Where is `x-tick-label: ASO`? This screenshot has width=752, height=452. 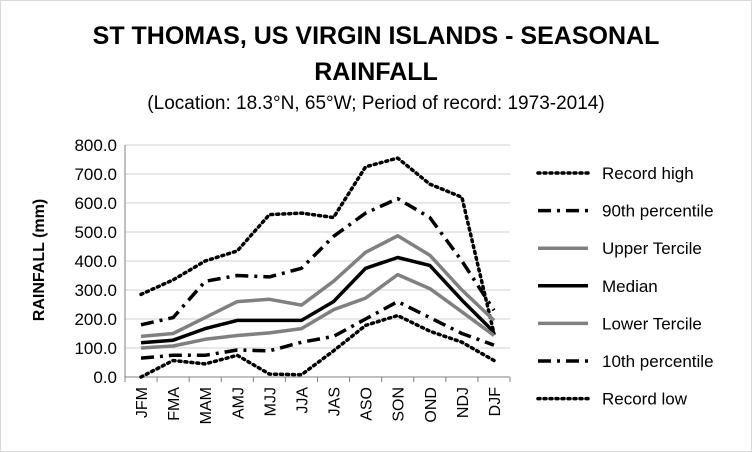
x-tick-label: ASO is located at coordinates (367, 404).